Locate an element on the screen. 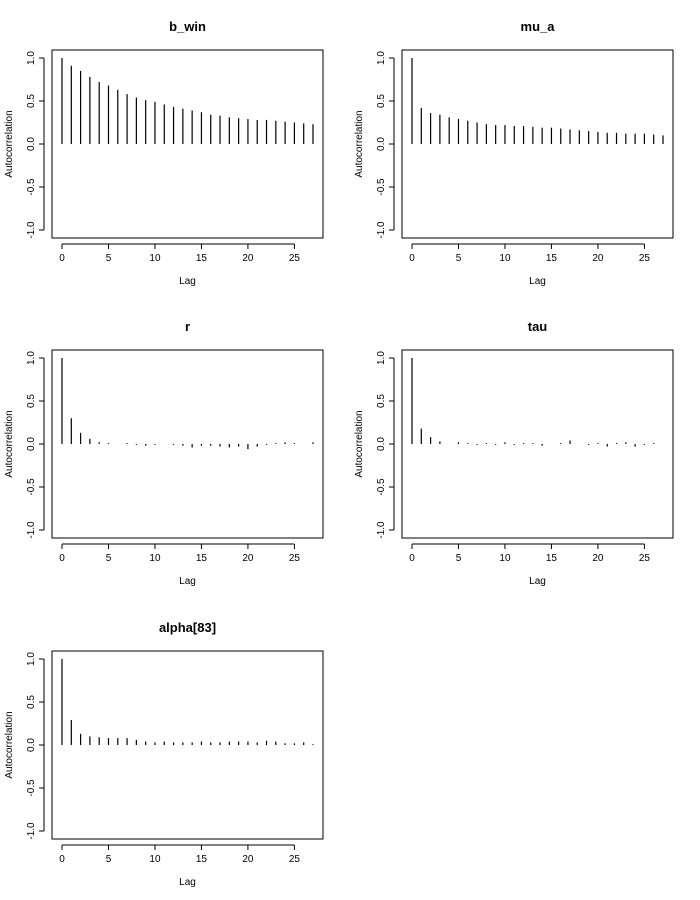 This screenshot has height=900, width=700. chart-title: b_win is located at coordinates (187, 26).